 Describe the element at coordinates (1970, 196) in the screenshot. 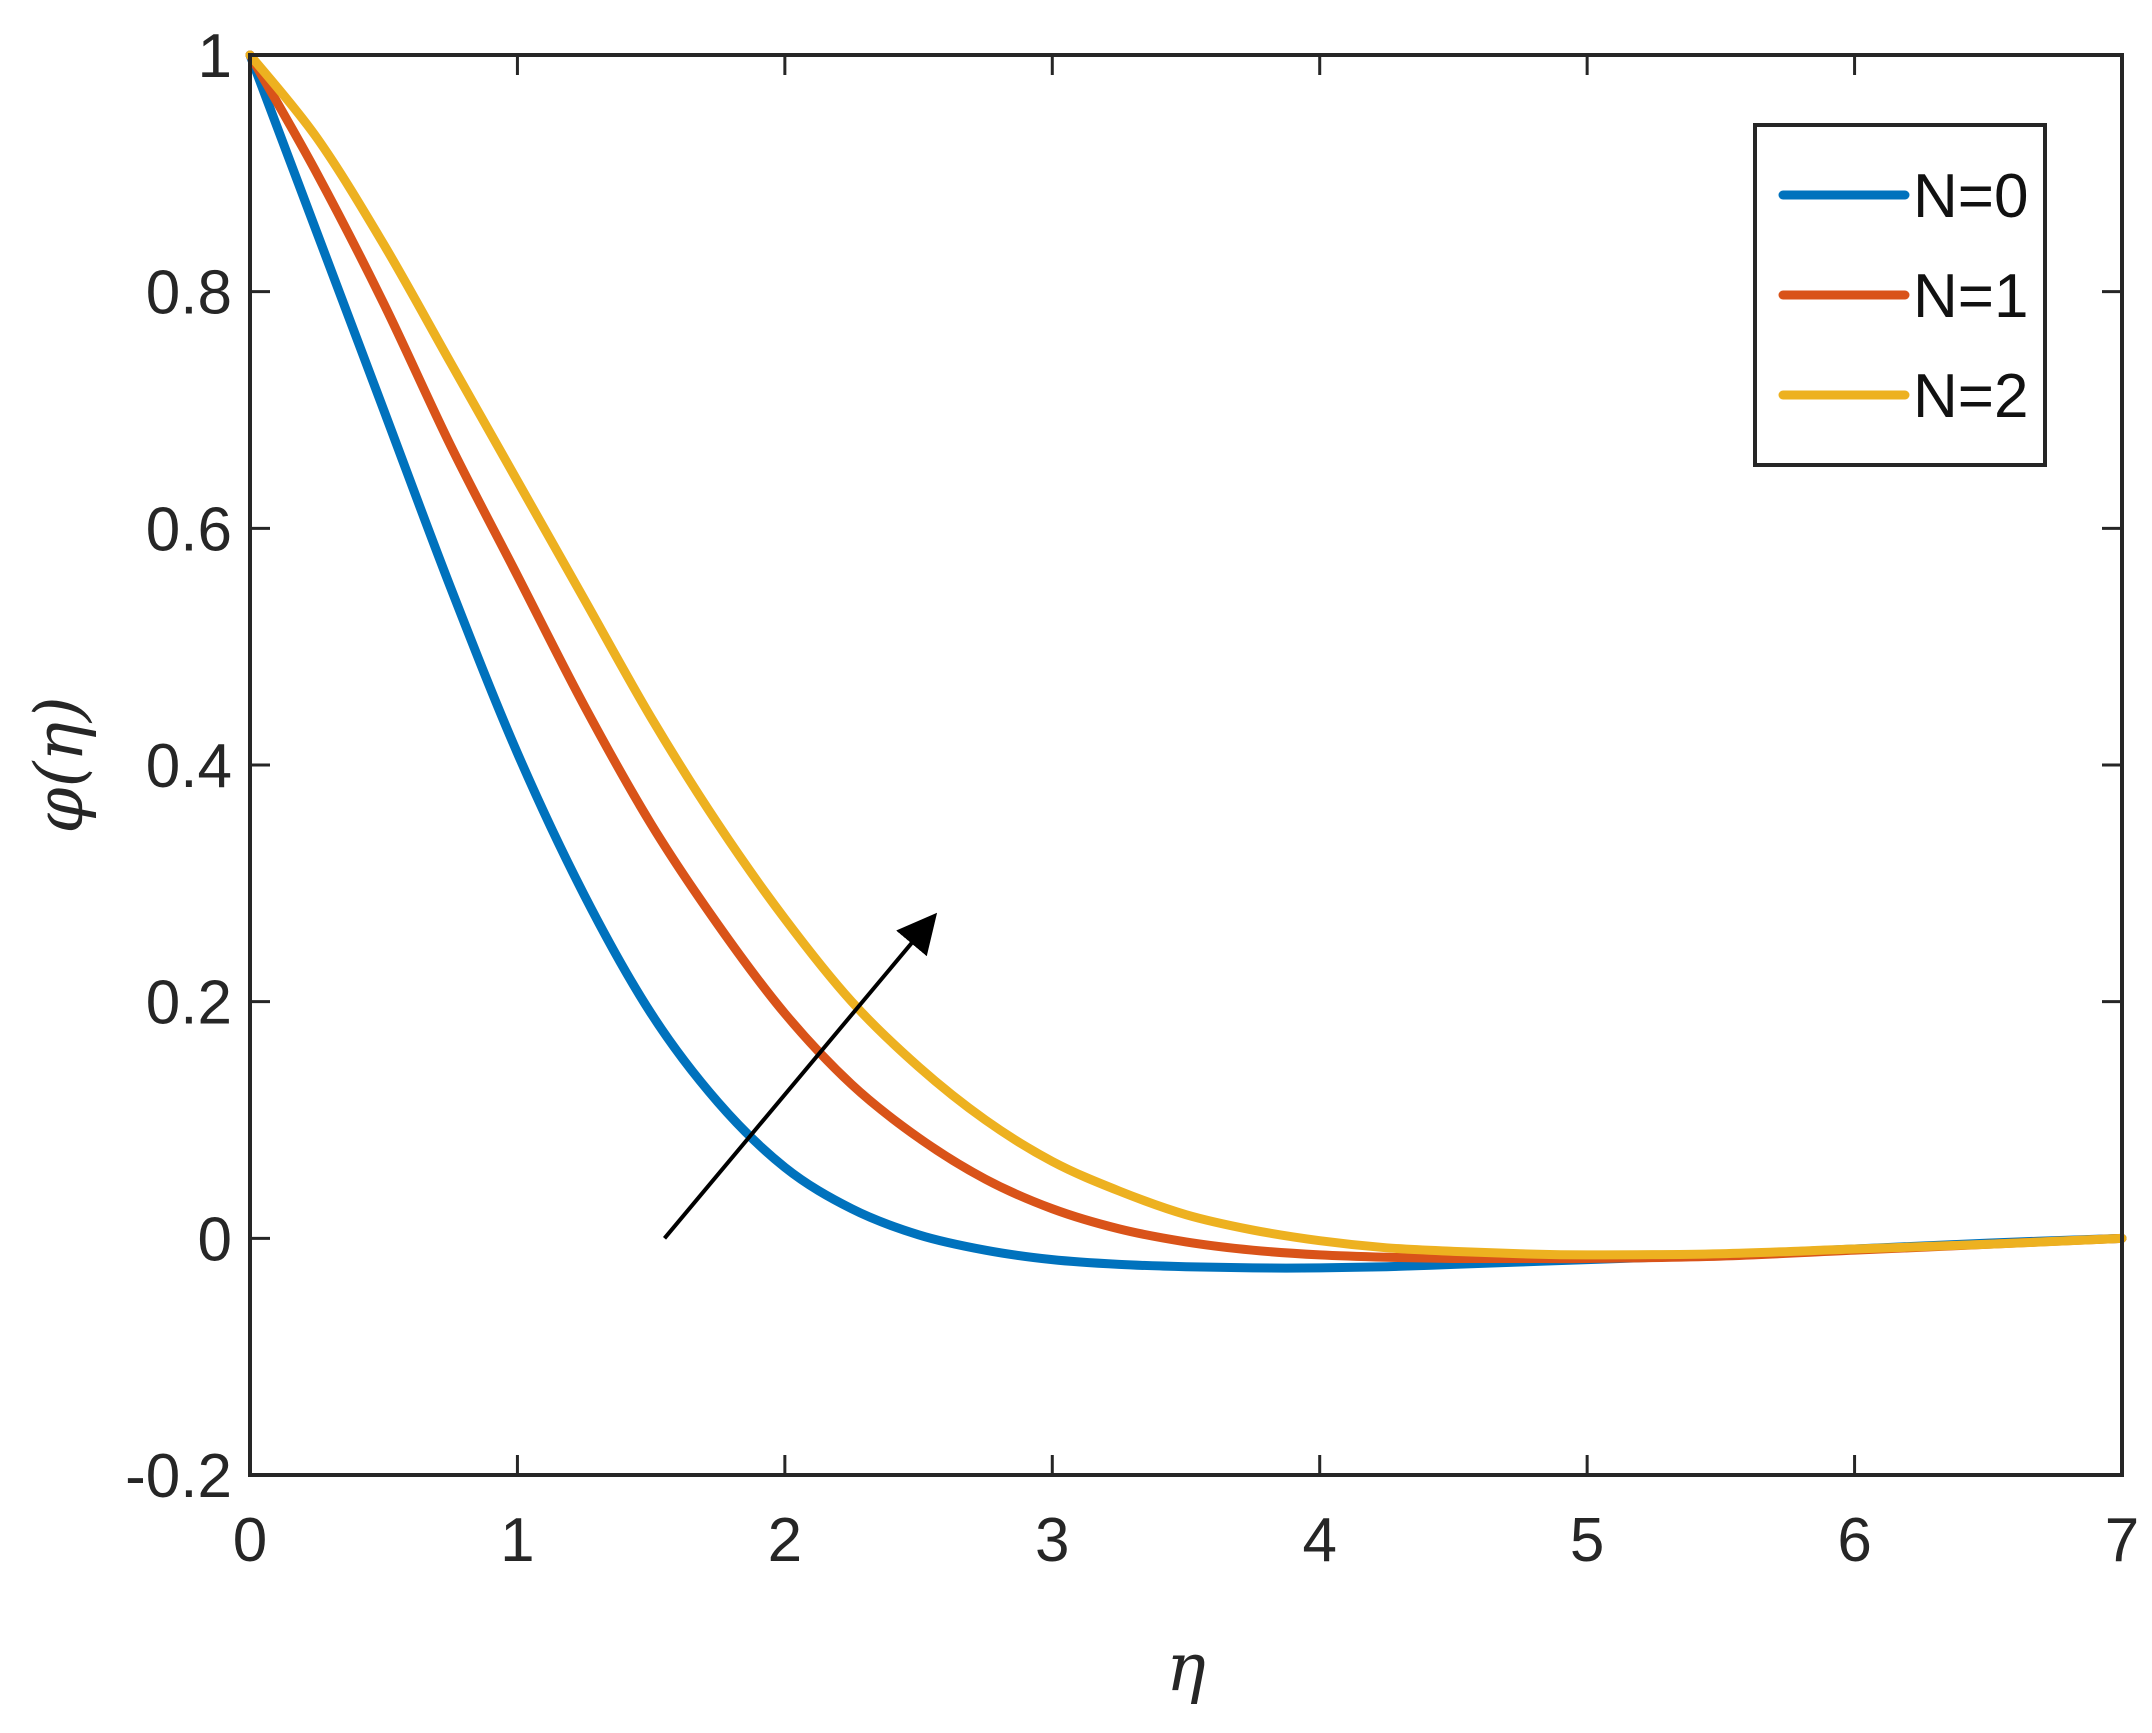

I see `legend-label: N=0` at that location.